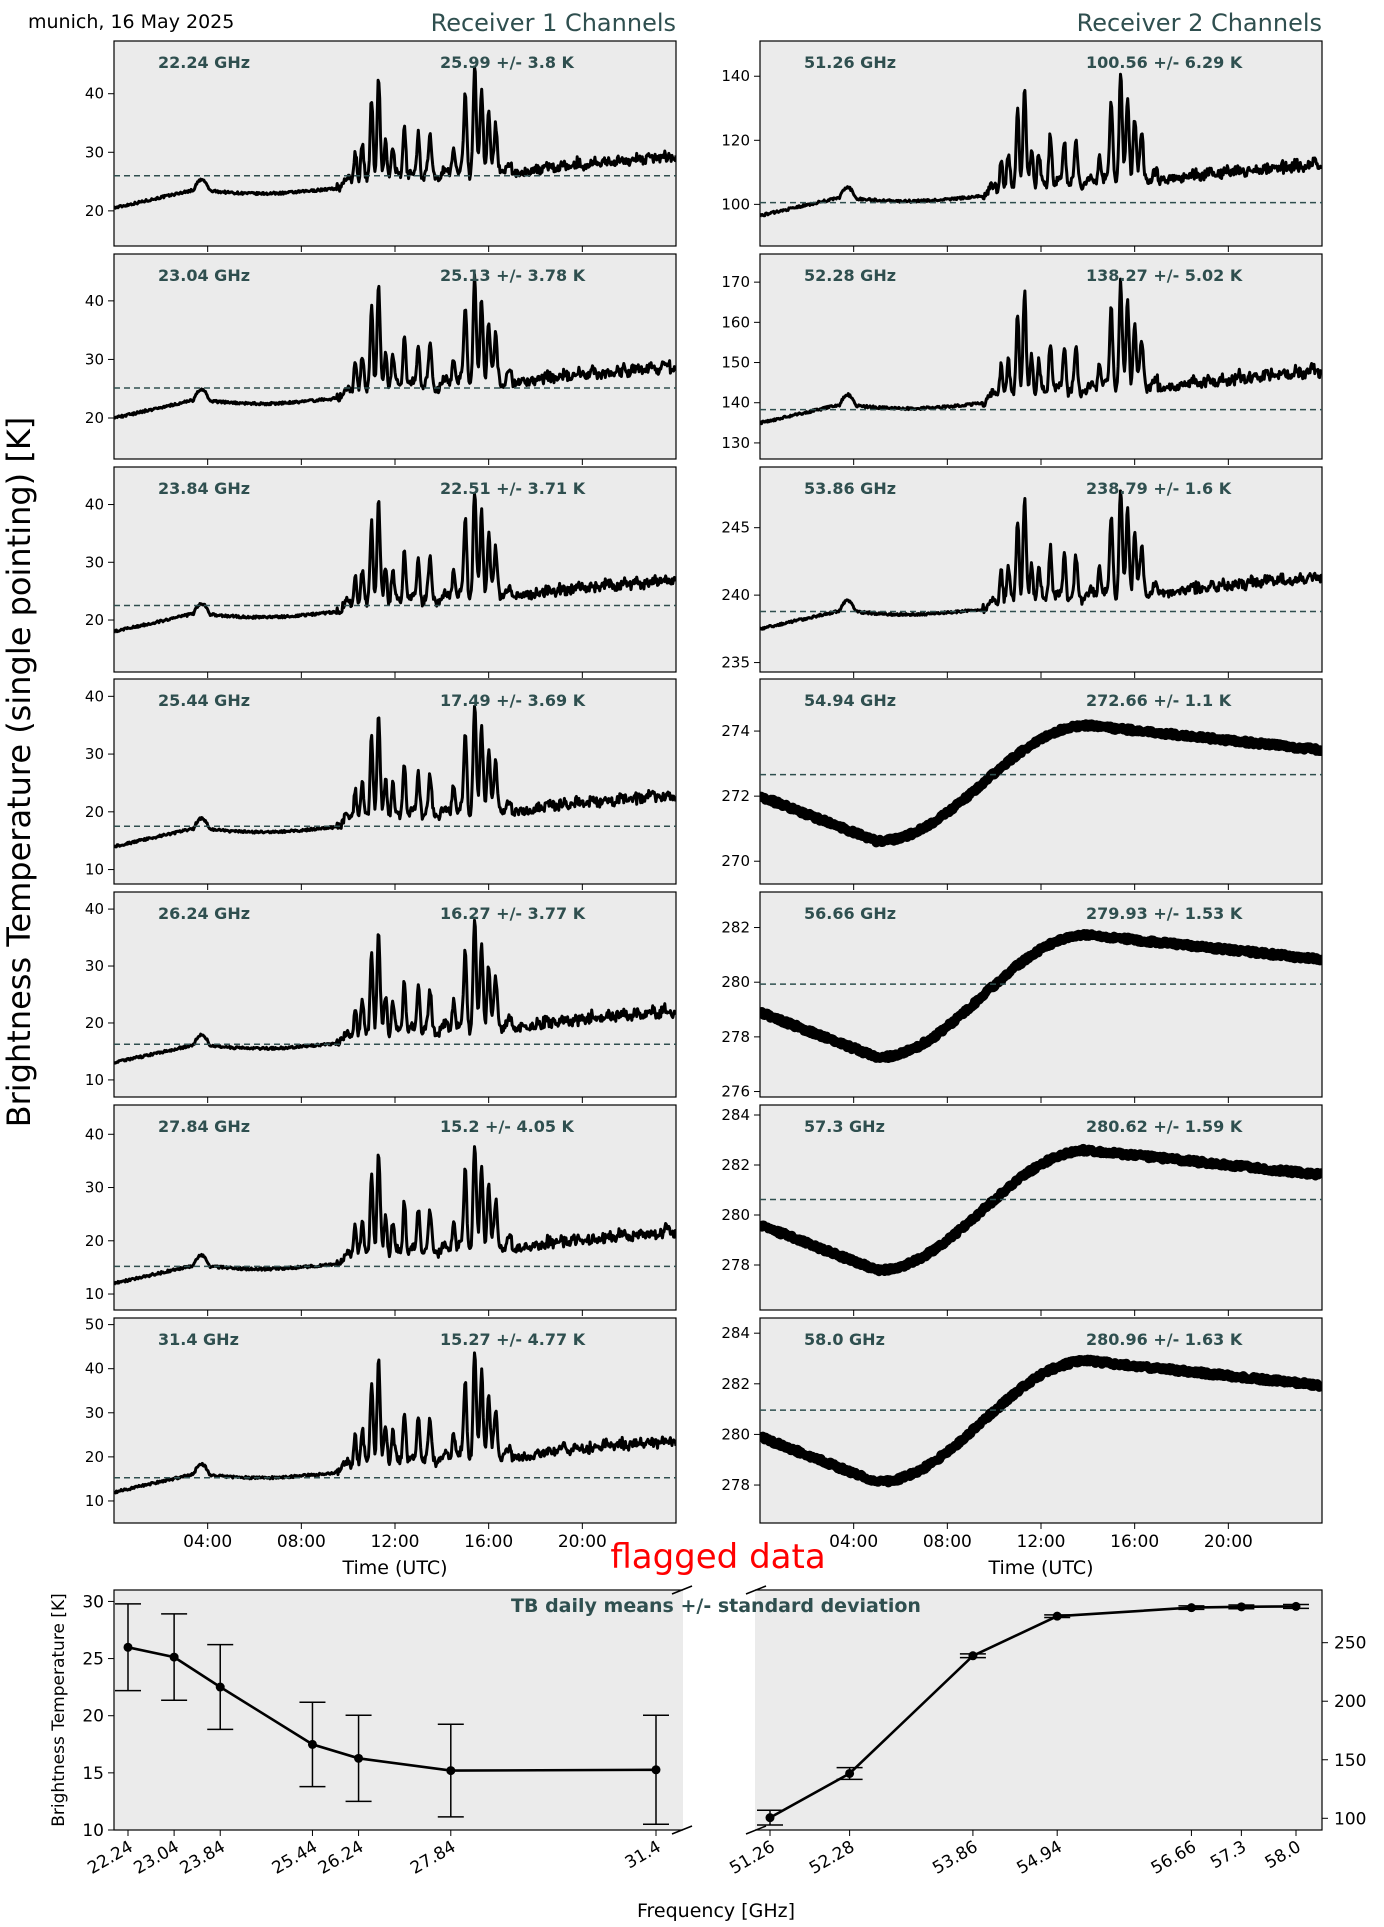 The image size is (1384, 1927). I want to click on panel-2784ghz: 10 20 30 40 27.84 GHz 15.2 +/- 4.05 K, so click(381, 1210).